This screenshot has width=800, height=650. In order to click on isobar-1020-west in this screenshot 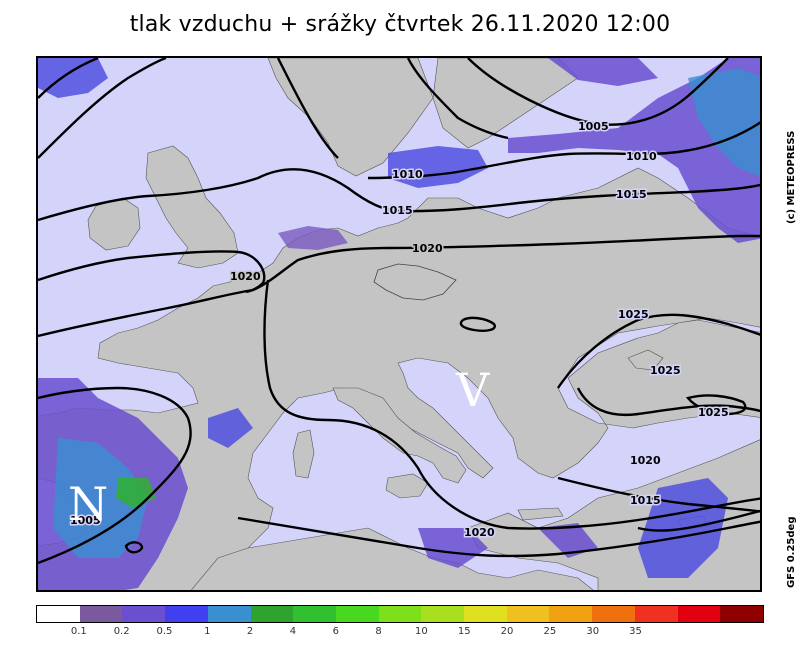, I will do `click(146, 313)`.